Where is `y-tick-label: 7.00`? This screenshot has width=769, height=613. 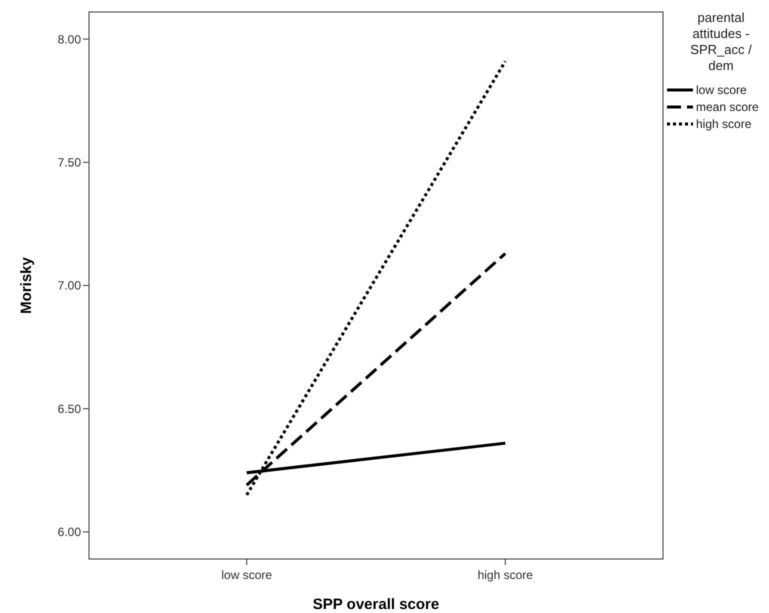
y-tick-label: 7.00 is located at coordinates (70, 285).